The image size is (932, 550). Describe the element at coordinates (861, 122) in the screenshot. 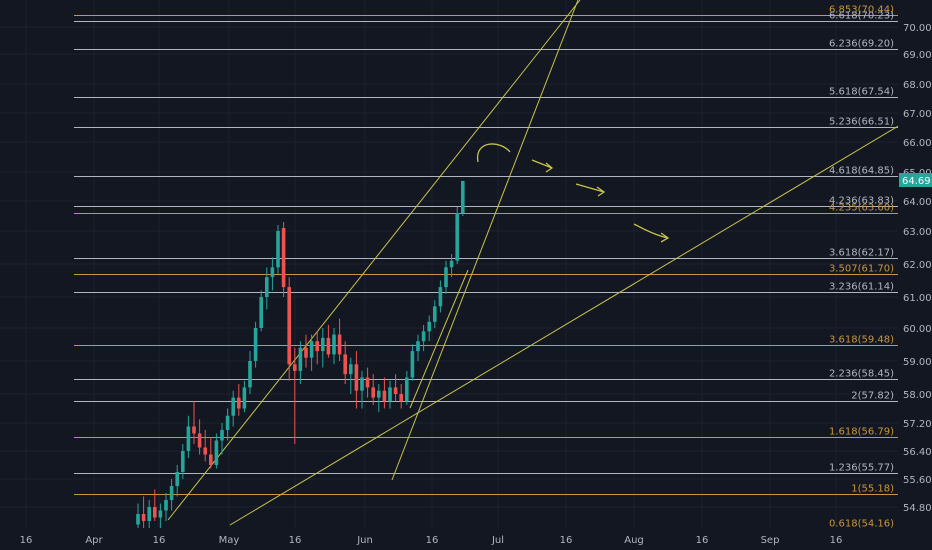

I see `fib-level-label: 5.236(66.51)` at that location.